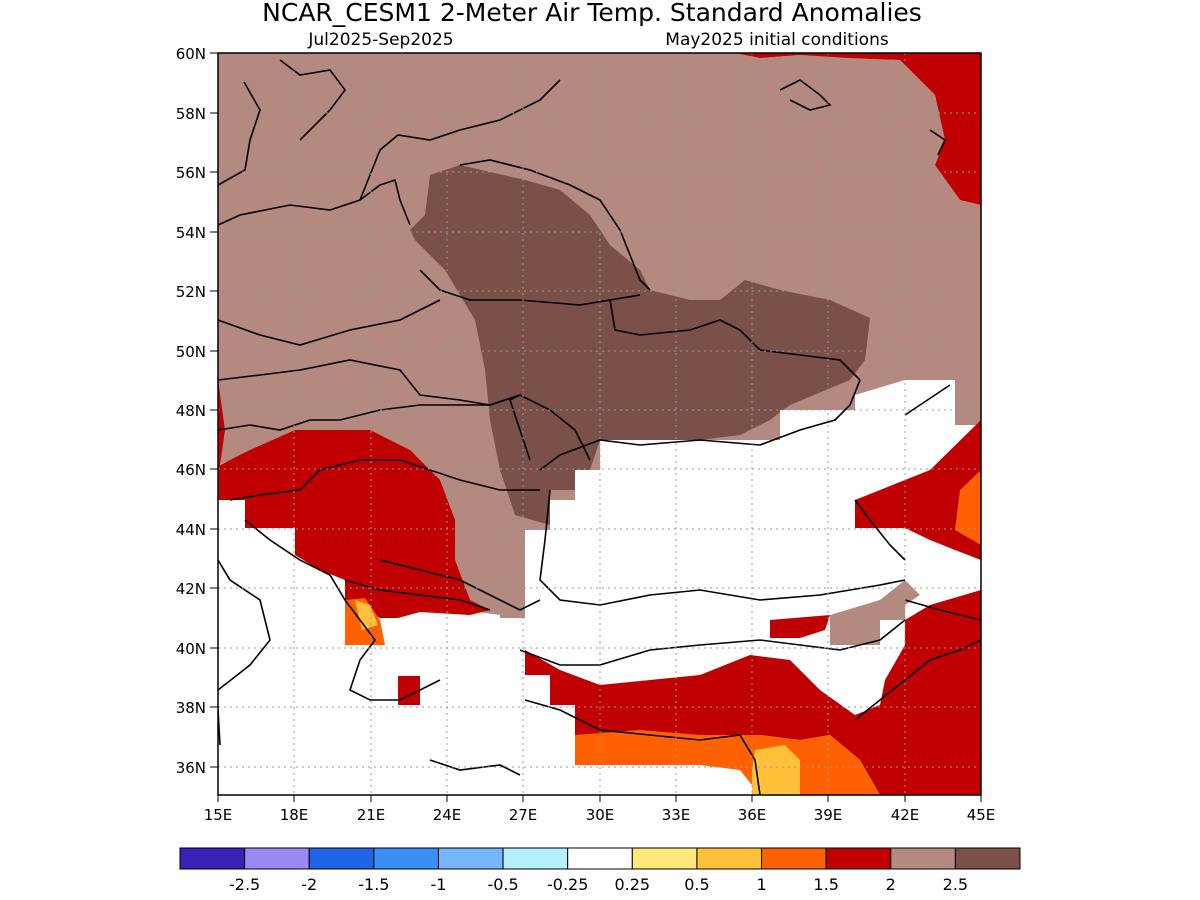  I want to click on lat-label: 52N, so click(191, 292).